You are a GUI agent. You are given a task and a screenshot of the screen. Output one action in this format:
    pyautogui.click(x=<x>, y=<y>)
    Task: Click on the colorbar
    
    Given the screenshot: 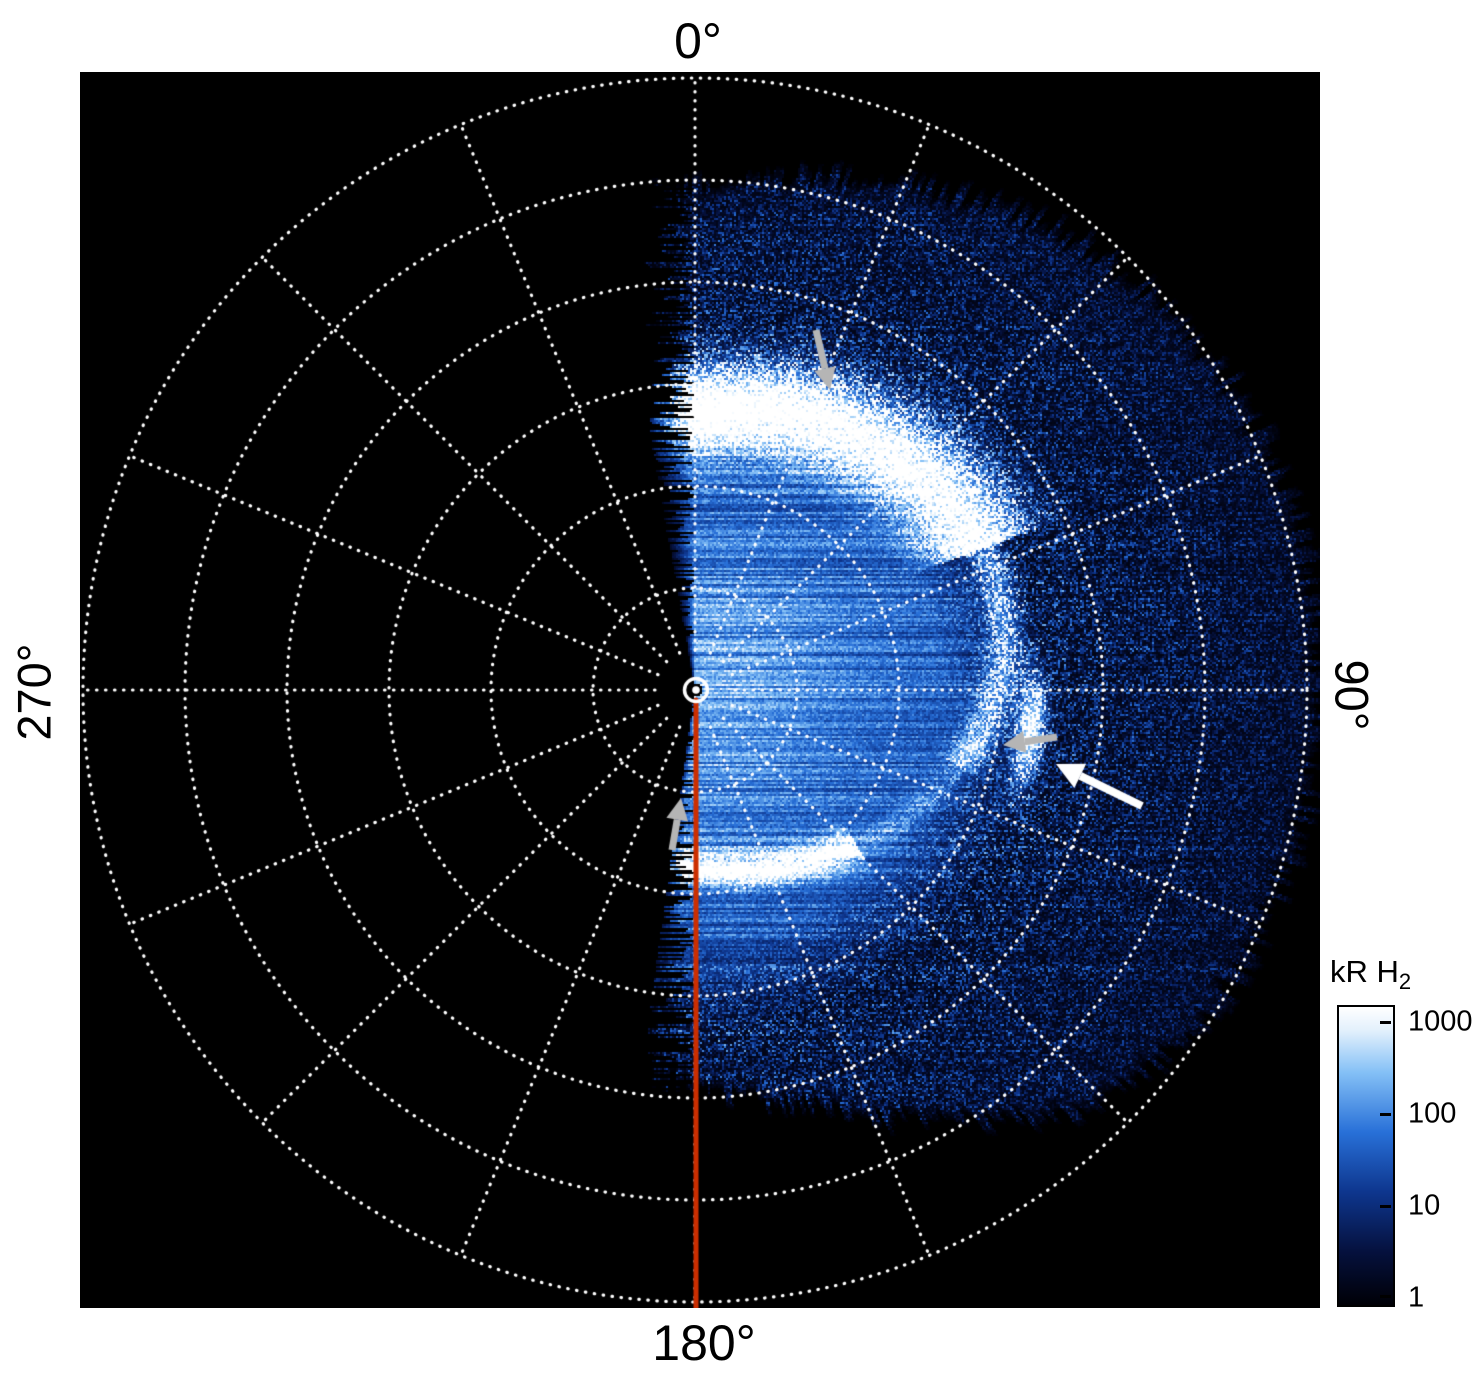 What is the action you would take?
    pyautogui.click(x=1366, y=1156)
    